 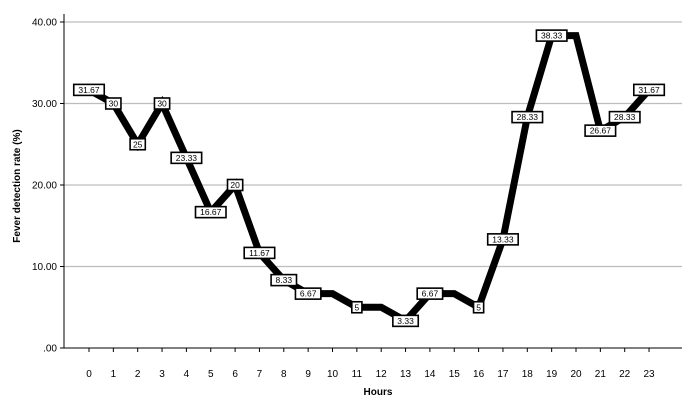 I want to click on x-axis-title: Hours, so click(x=378, y=392).